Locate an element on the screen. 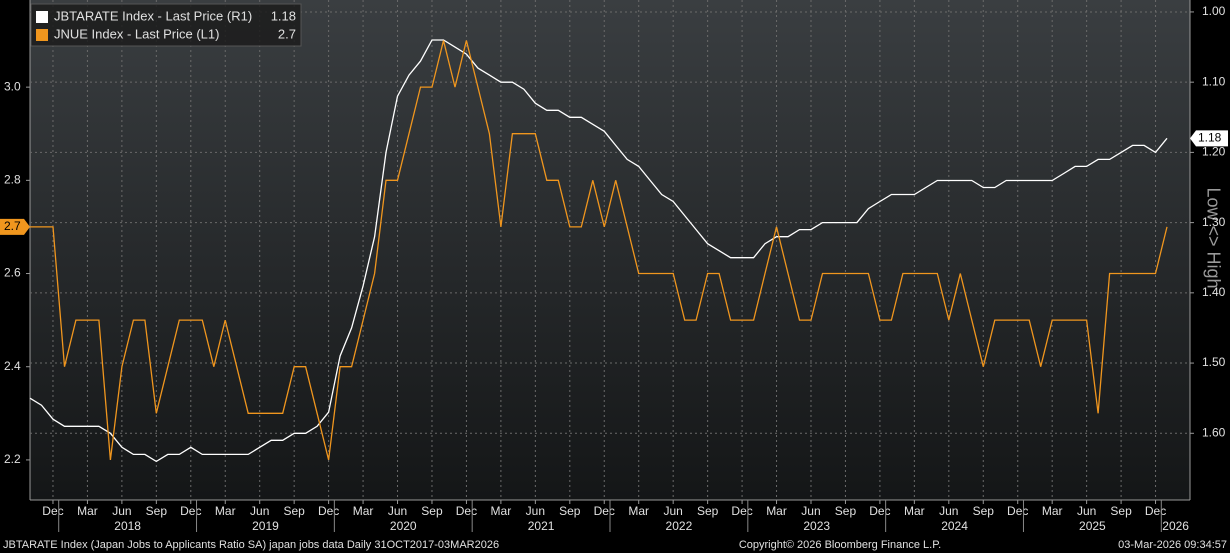 The image size is (1230, 553). legend-value: 1.18 is located at coordinates (283, 15).